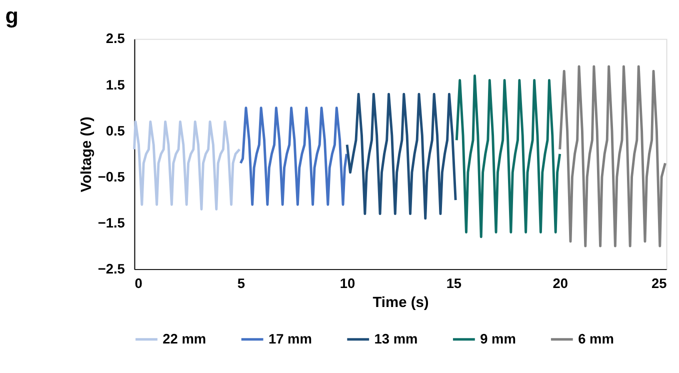 The image size is (679, 373). Describe the element at coordinates (560, 284) in the screenshot. I see `x-tick-label: 20` at that location.